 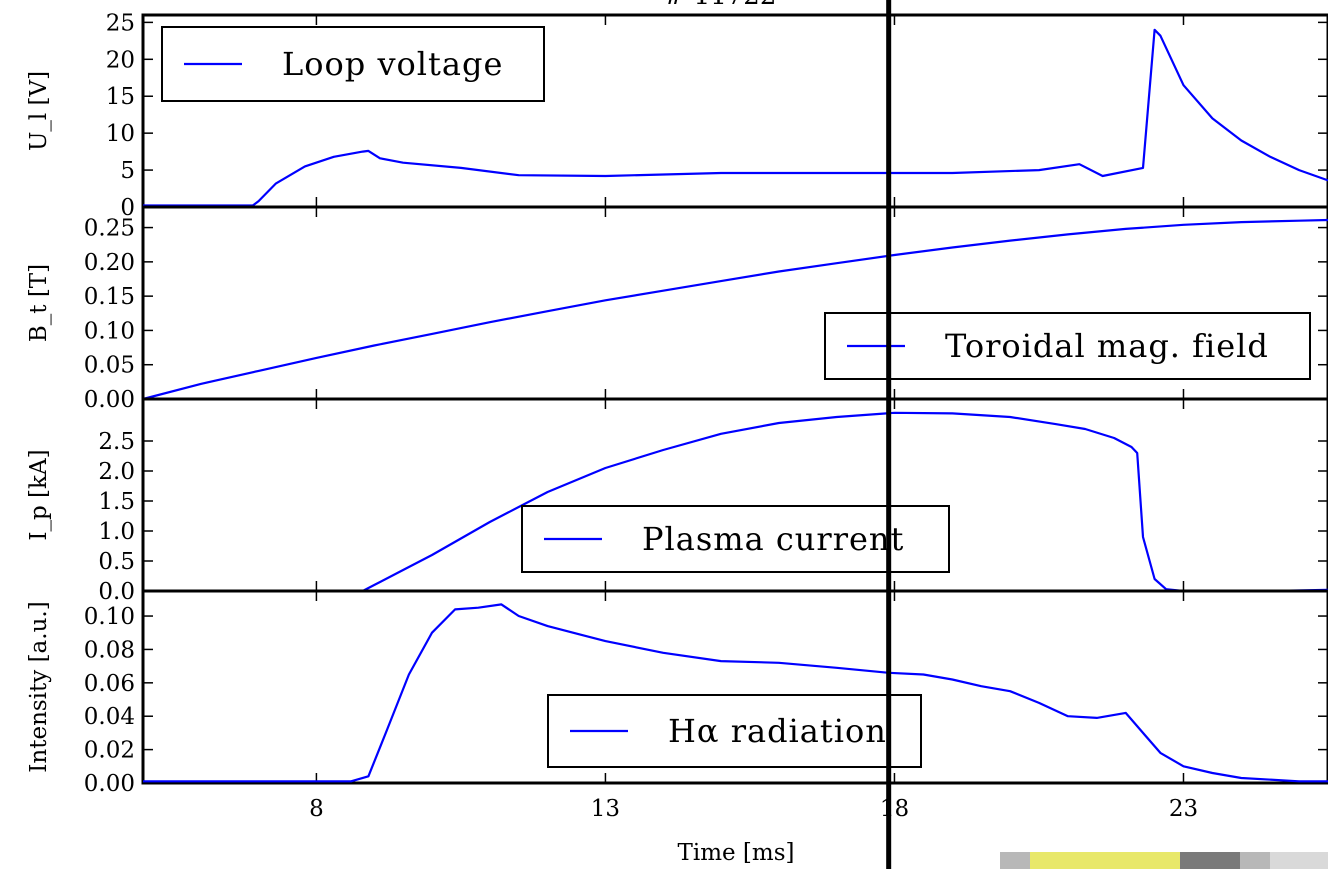 I want to click on y-tick-label: 1.5, so click(x=116, y=502).